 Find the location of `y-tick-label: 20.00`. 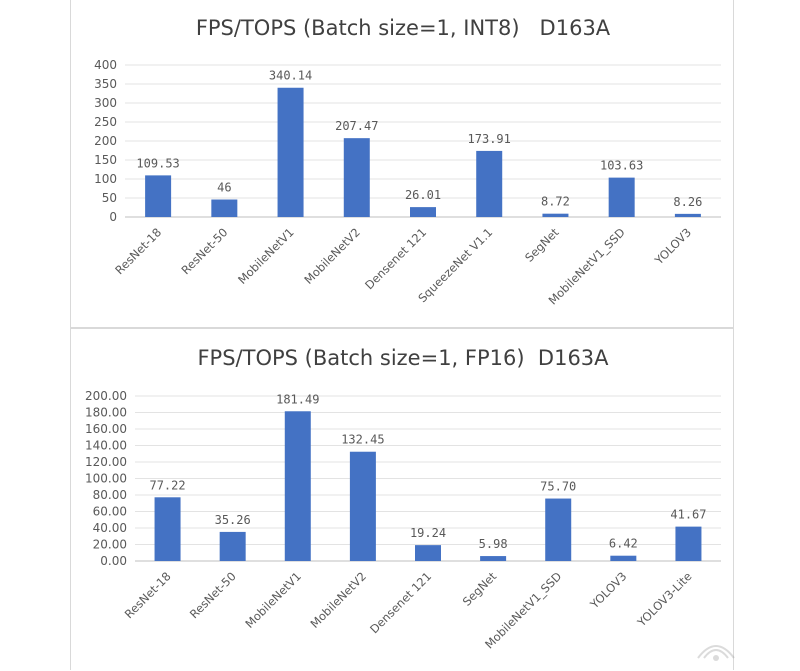

y-tick-label: 20.00 is located at coordinates (110, 545).